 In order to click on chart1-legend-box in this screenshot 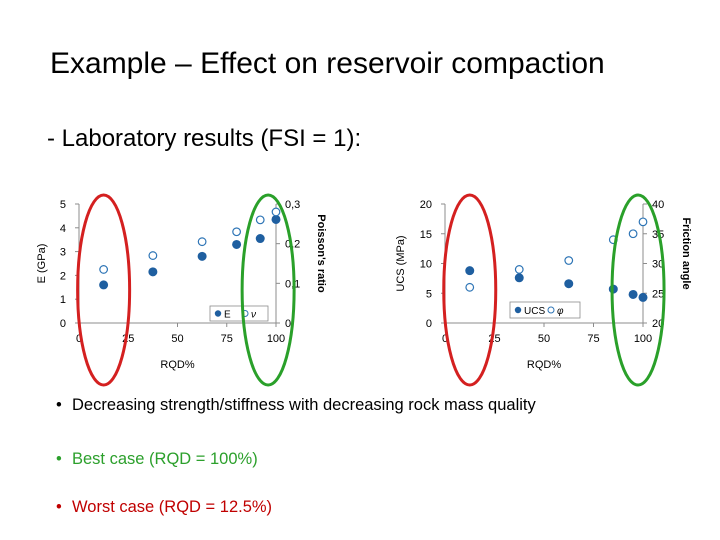, I will do `click(239, 313)`.